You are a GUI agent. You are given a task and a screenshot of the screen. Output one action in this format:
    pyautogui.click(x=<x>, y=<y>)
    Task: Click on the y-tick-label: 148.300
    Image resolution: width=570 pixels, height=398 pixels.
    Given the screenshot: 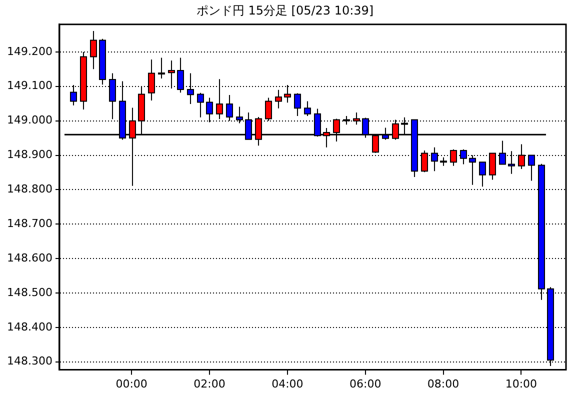 What is the action you would take?
    pyautogui.click(x=29, y=361)
    